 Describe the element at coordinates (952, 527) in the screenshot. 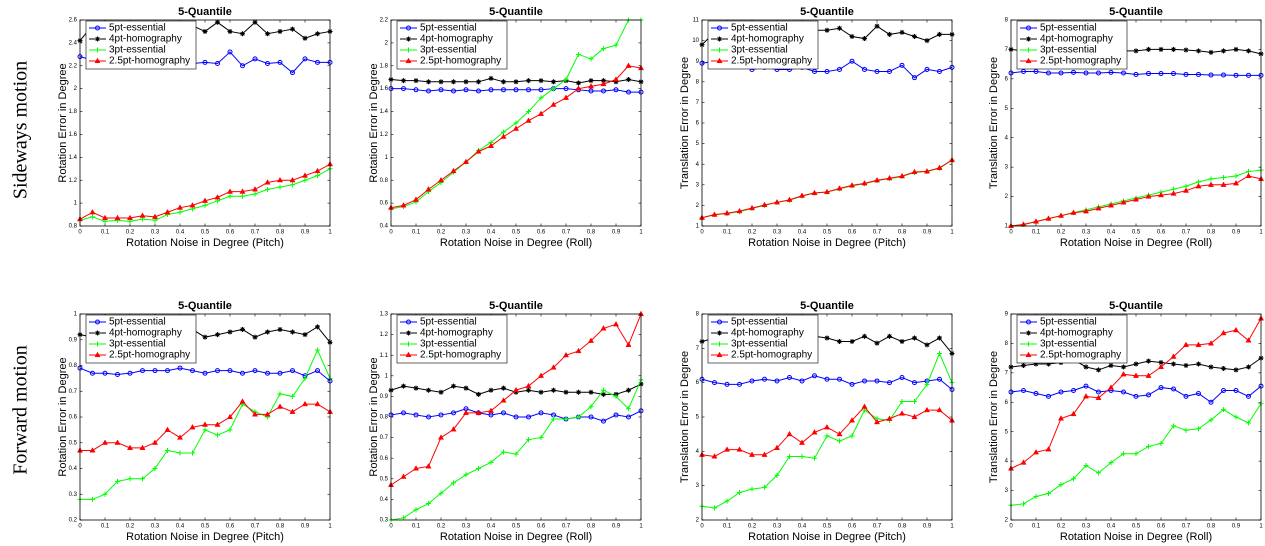

I see `x-tick-label: 1` at that location.